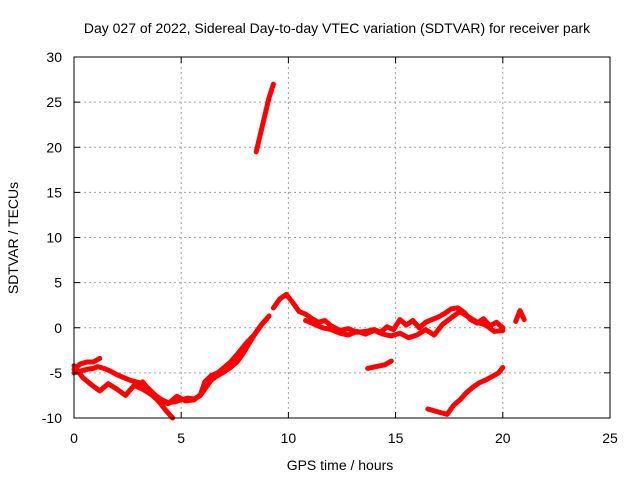  I want to click on y-tick-label: -10, so click(52, 418).